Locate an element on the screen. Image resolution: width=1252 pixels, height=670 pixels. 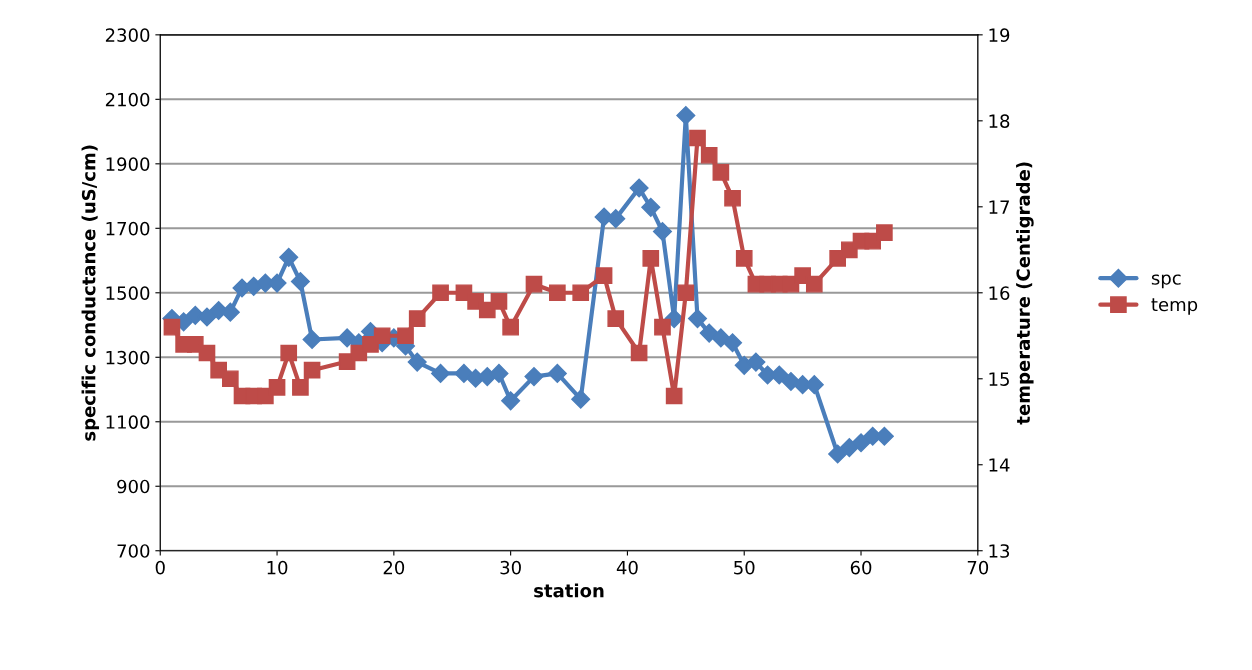
x-tick-label: 30 is located at coordinates (510, 567).